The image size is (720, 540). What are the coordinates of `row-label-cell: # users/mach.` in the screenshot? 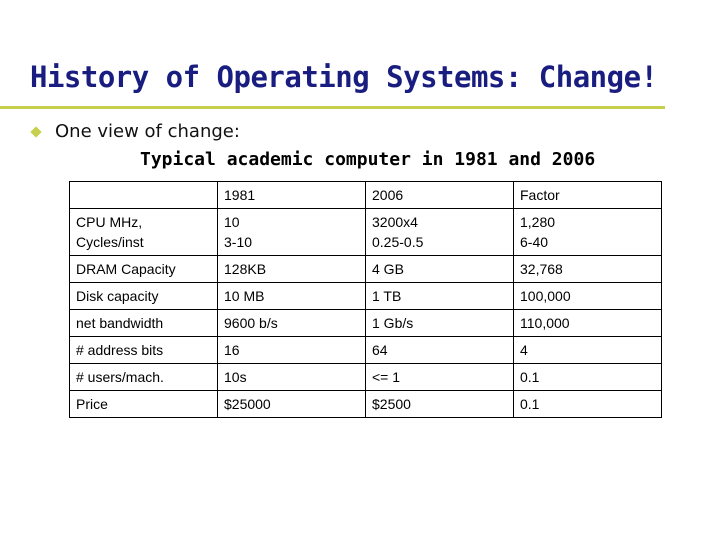 It's located at (143, 377).